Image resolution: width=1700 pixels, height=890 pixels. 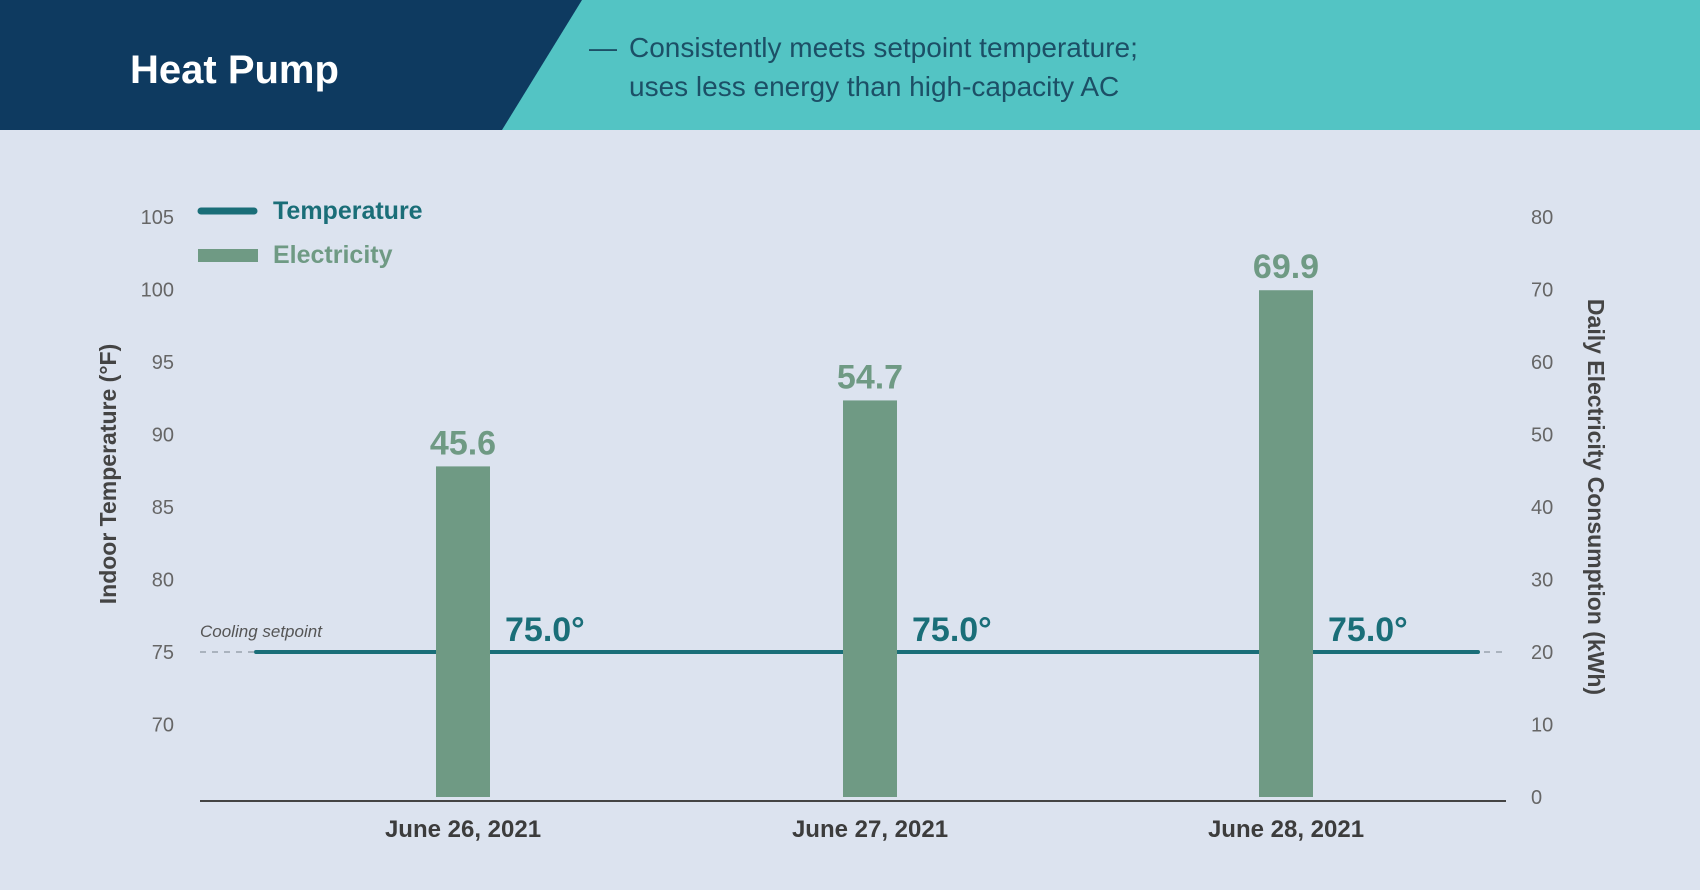 What do you see at coordinates (603, 47) in the screenshot?
I see `subtitle-dash: —` at bounding box center [603, 47].